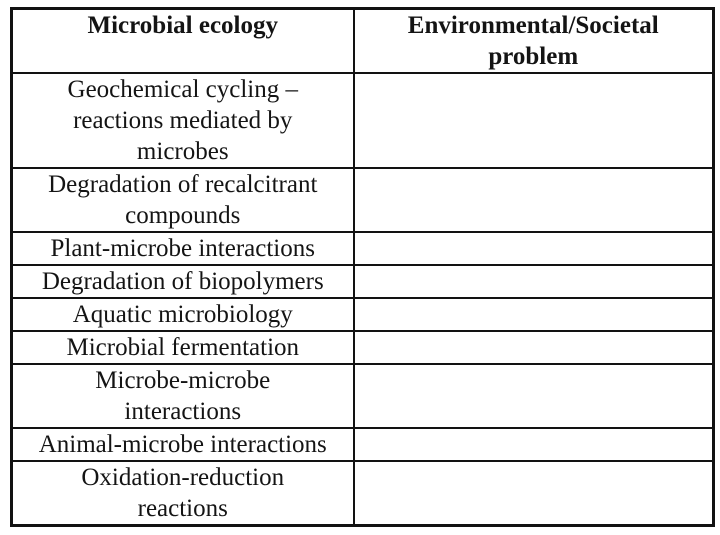 The image size is (720, 535). What do you see at coordinates (533, 40) in the screenshot?
I see `header-environmental-societal-problem: Environmental/Societal problem` at bounding box center [533, 40].